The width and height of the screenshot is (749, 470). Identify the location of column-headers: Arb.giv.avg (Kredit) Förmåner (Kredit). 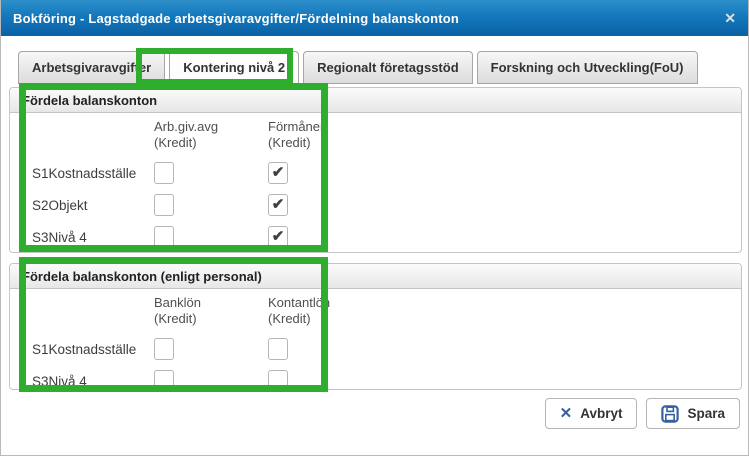
(375, 135).